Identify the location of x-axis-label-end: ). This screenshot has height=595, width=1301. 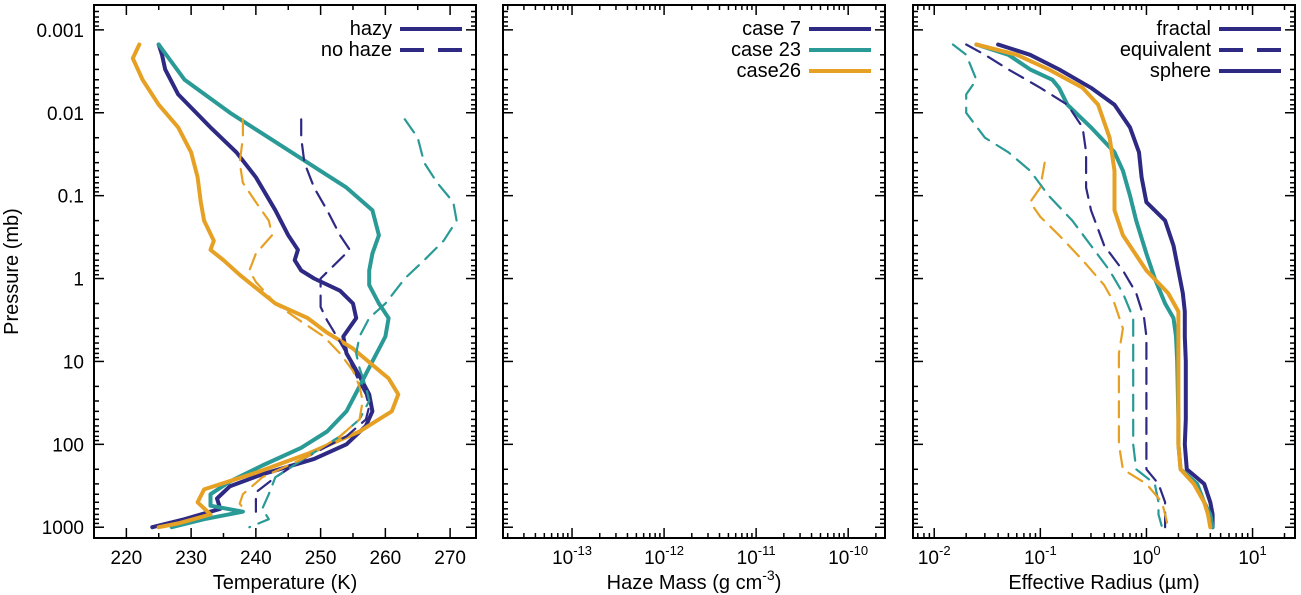
(778, 583).